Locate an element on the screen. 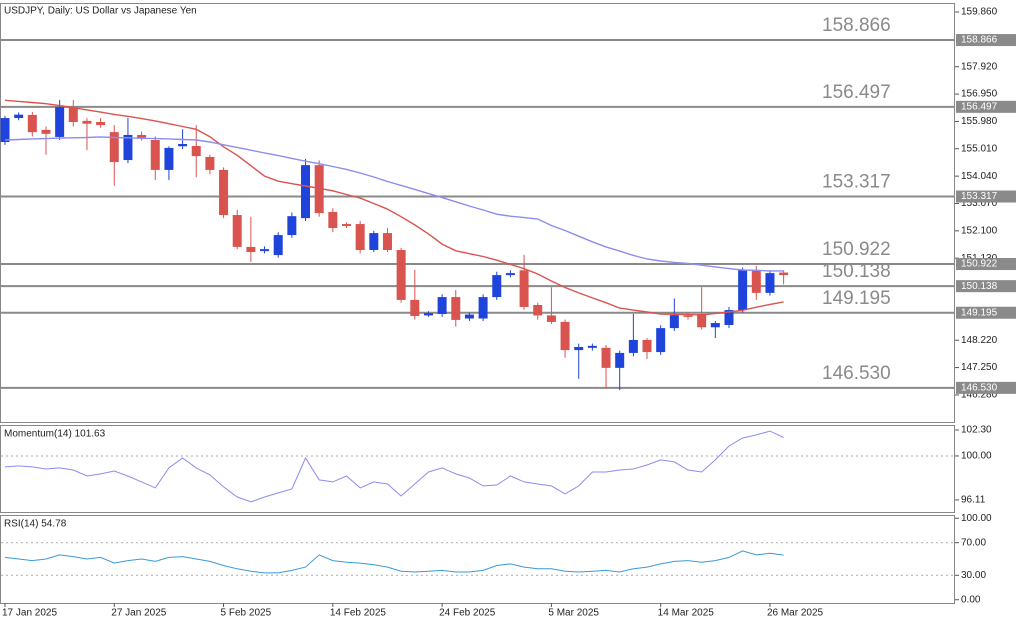  y-tick-label: 70.00 is located at coordinates (973, 542).